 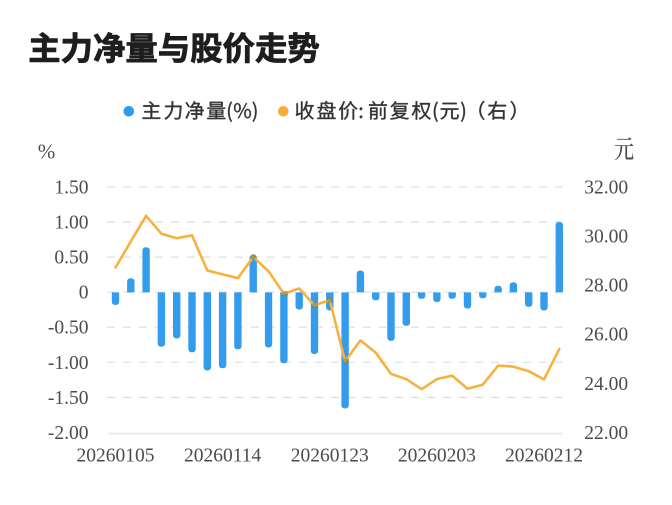 What do you see at coordinates (68, 398) in the screenshot?
I see `svg-text: -1.50` at bounding box center [68, 398].